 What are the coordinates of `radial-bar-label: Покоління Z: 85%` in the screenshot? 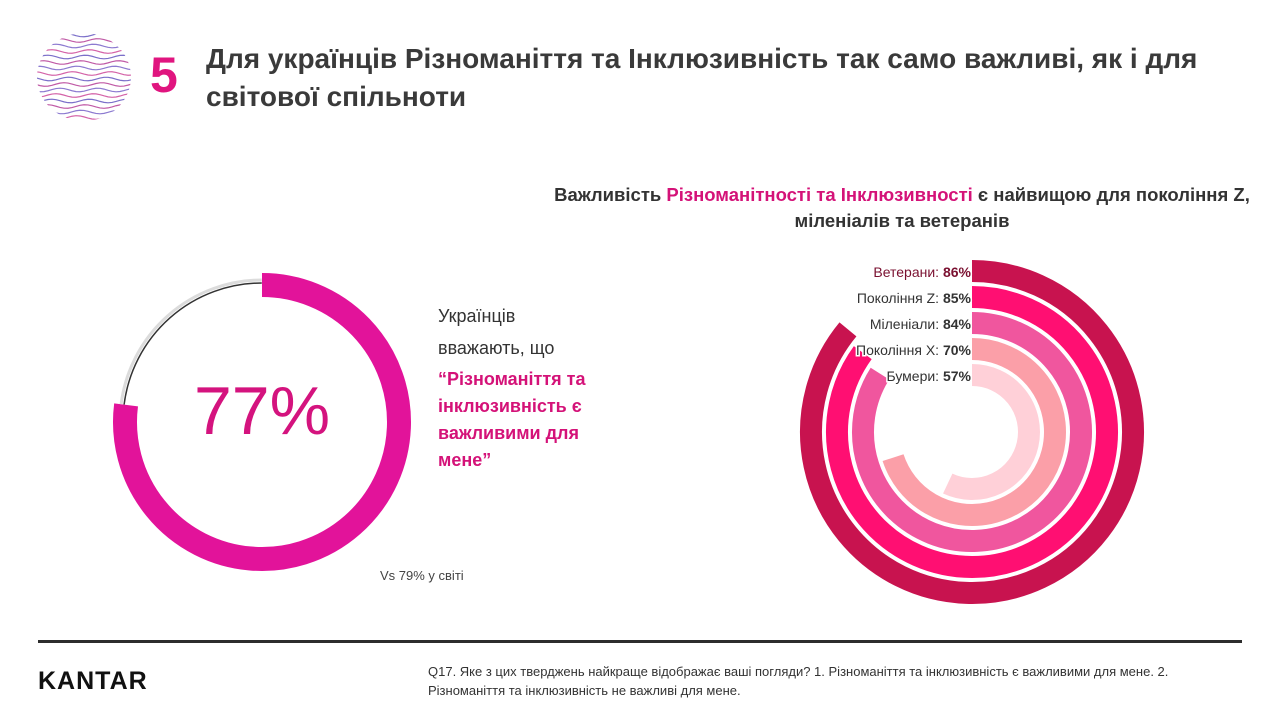 It's located at (914, 298).